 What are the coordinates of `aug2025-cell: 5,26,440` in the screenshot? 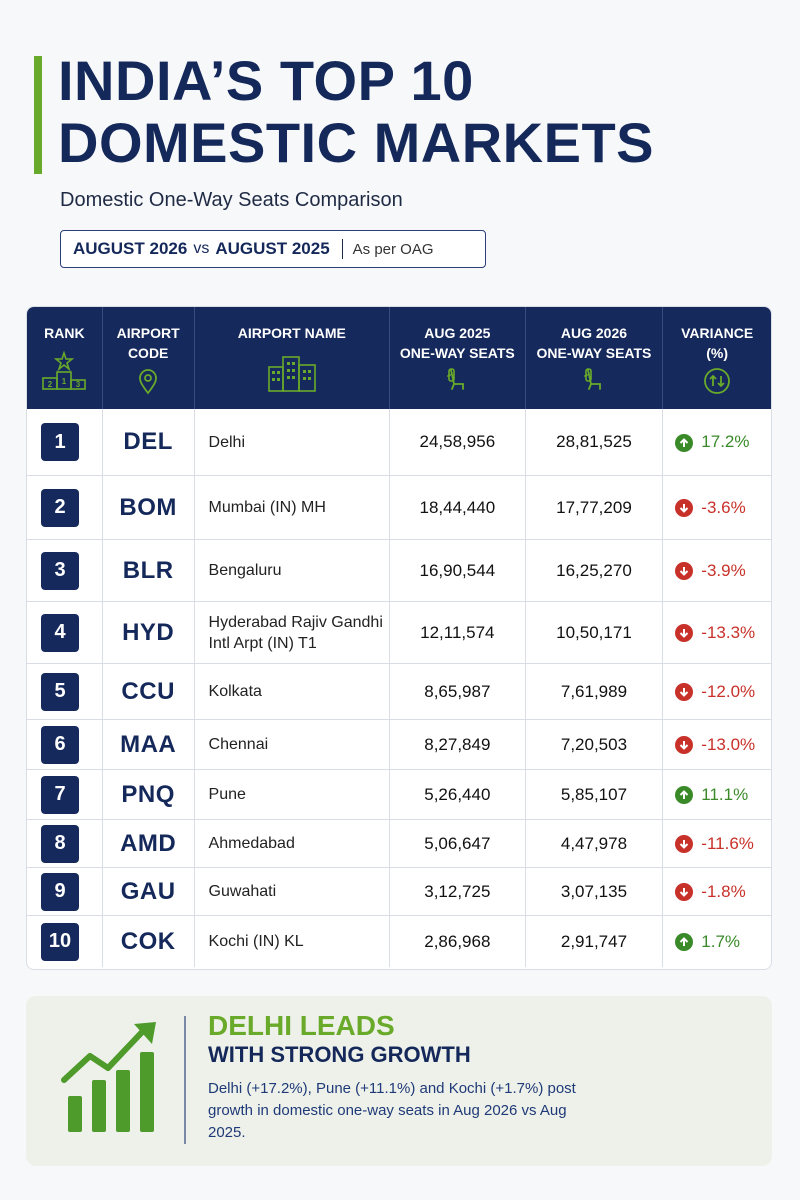 It's located at (458, 794).